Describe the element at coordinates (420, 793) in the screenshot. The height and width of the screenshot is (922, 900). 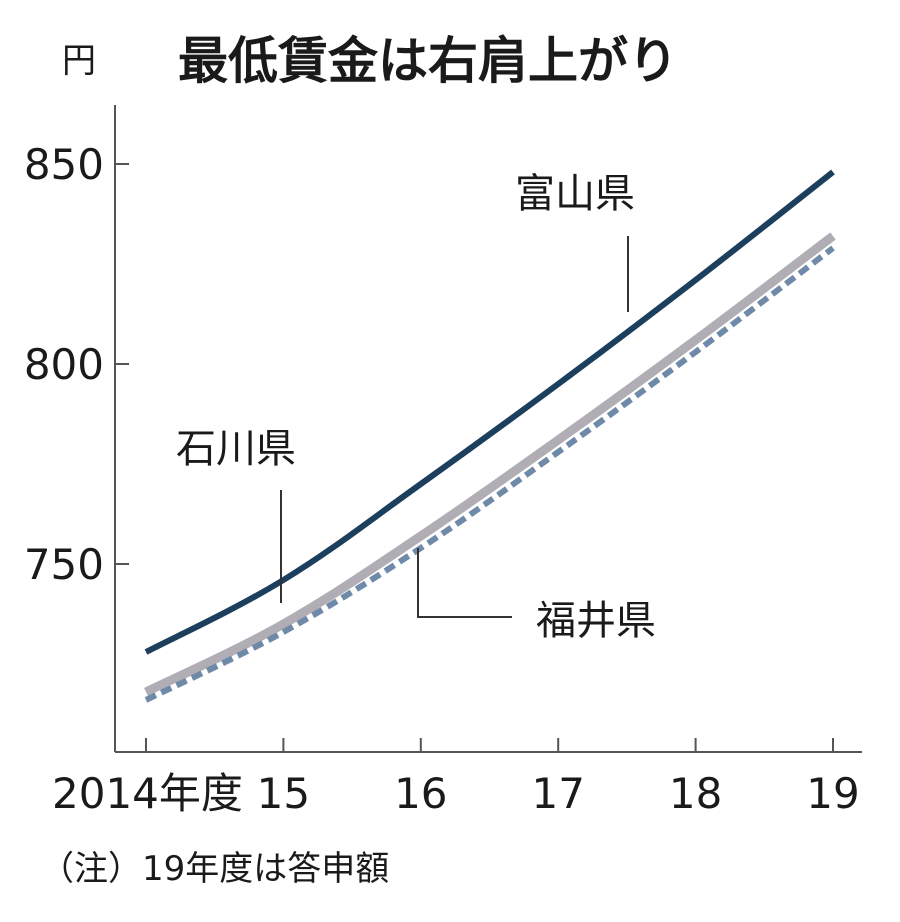
I see `x-tick-label: 16` at that location.